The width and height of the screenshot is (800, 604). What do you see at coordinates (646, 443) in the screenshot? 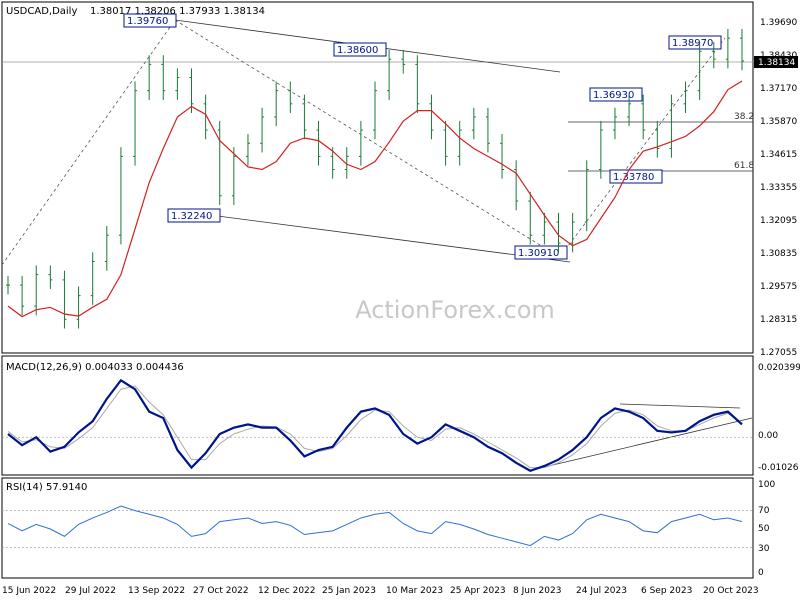
I see `macd-support-line` at bounding box center [646, 443].